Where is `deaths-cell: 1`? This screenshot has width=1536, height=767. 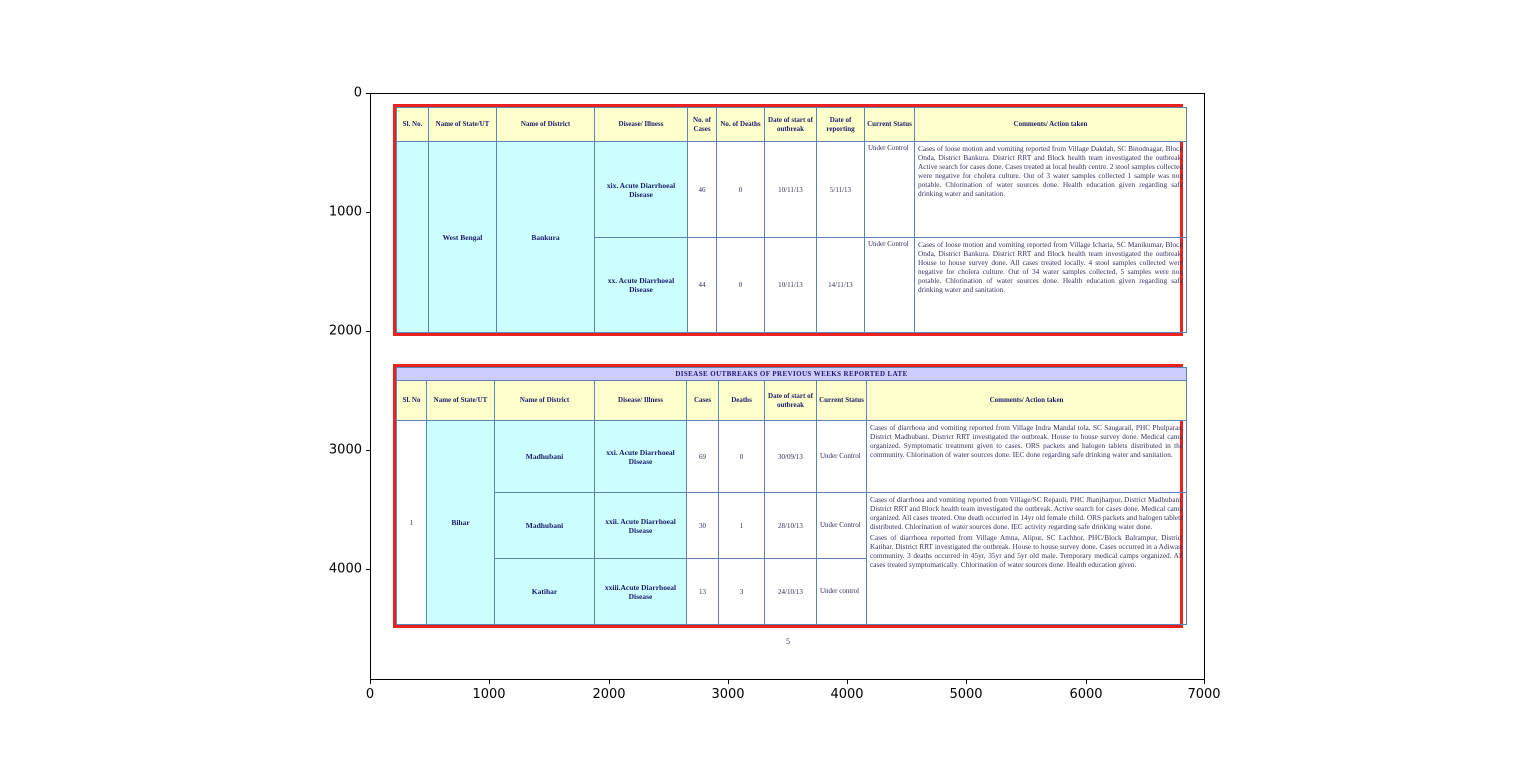 deaths-cell: 1 is located at coordinates (741, 525).